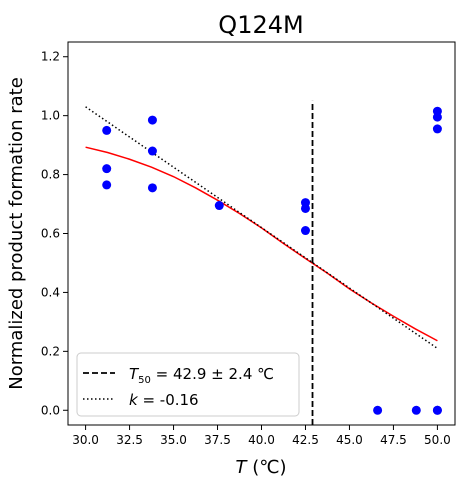 Image resolution: width=464 pixels, height=487 pixels. I want to click on y-tick-label: 0.6, so click(50, 234).